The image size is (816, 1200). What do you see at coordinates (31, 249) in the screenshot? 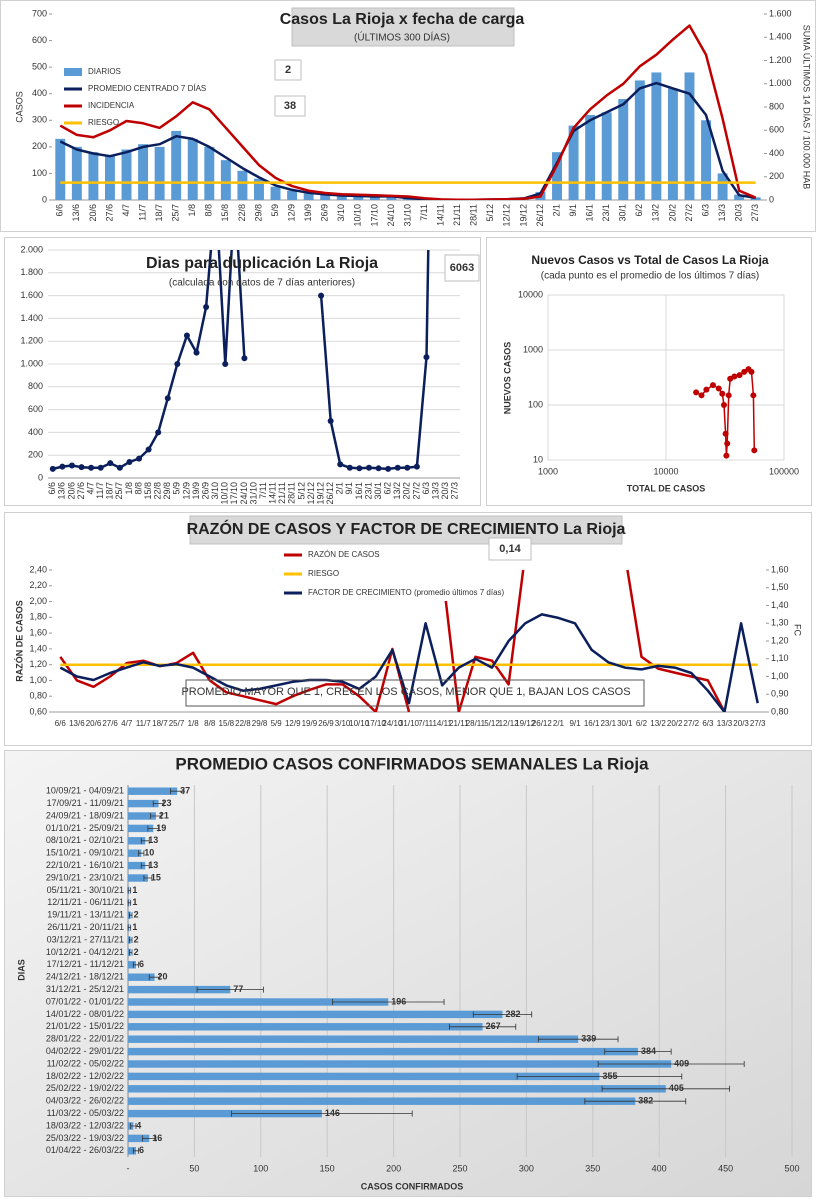
I see `y-tick-label: 2.000` at bounding box center [31, 249].